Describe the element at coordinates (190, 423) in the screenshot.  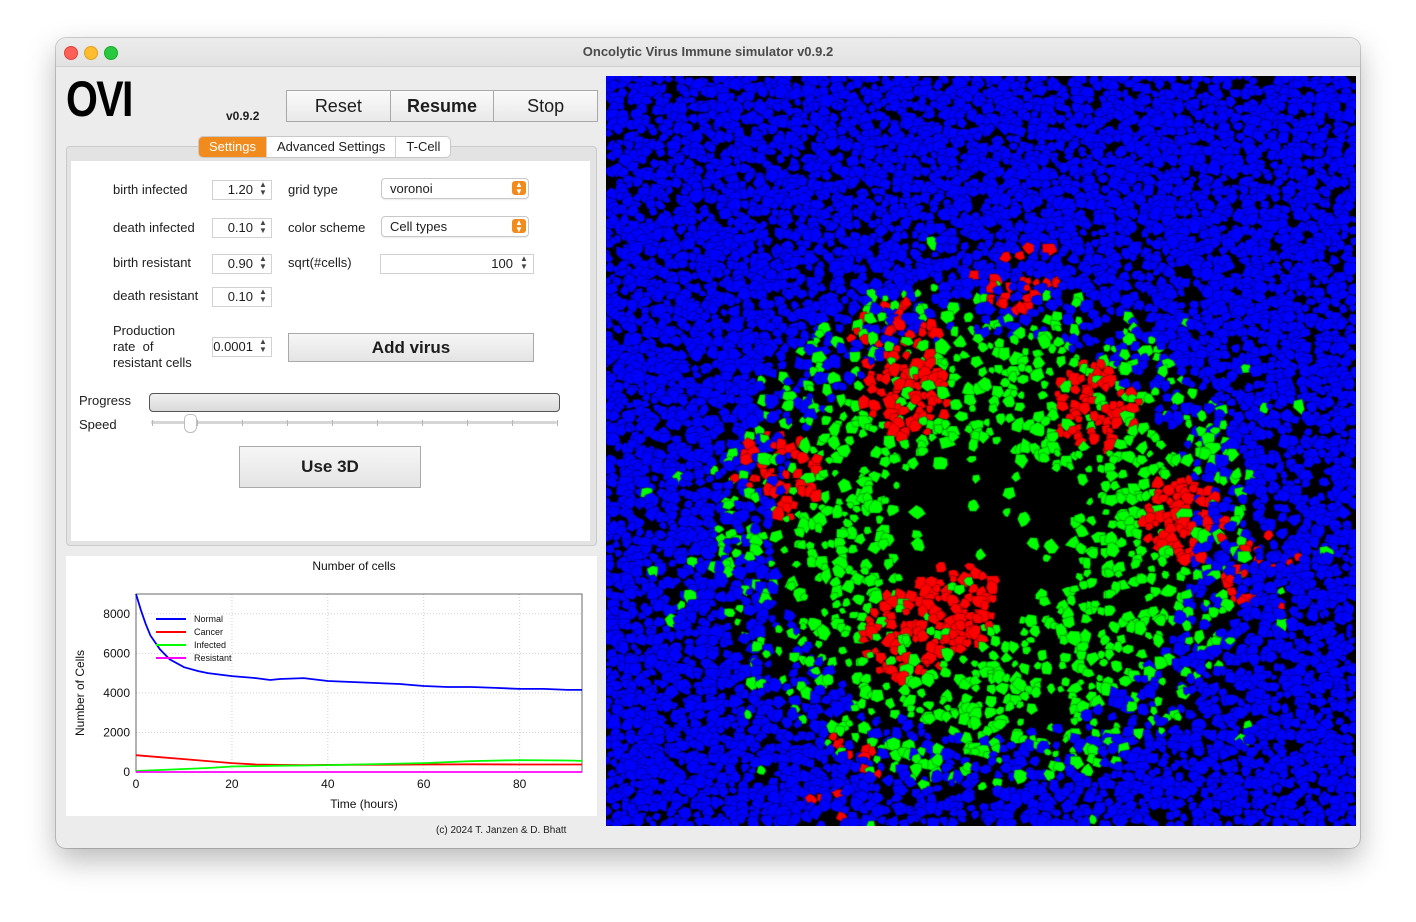
I see `speed-slider-thumb` at that location.